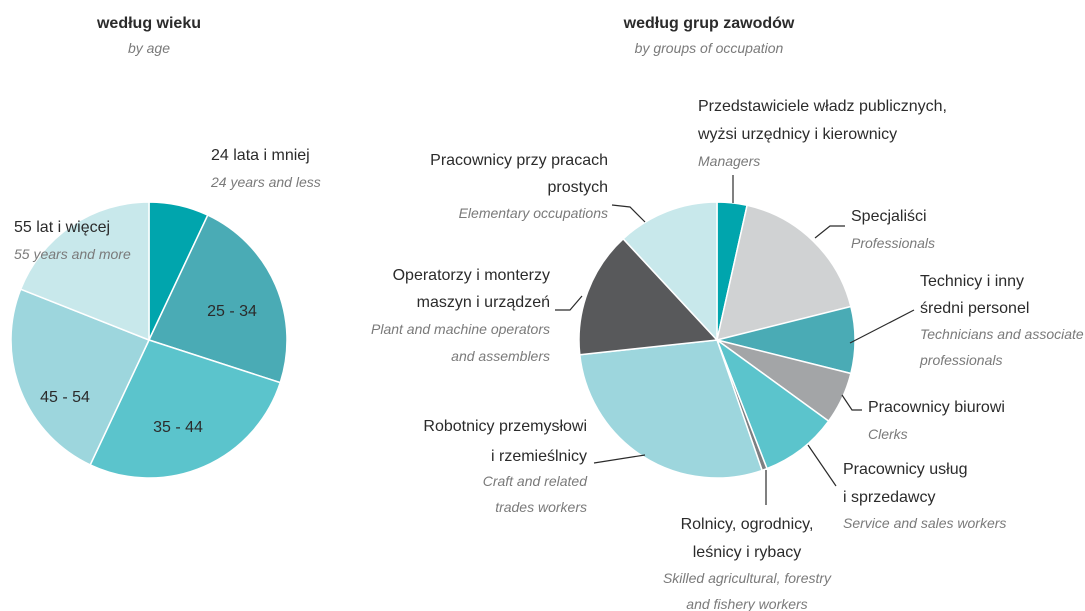  Describe the element at coordinates (541, 507) in the screenshot. I see `slice-label-en: trades workers` at that location.